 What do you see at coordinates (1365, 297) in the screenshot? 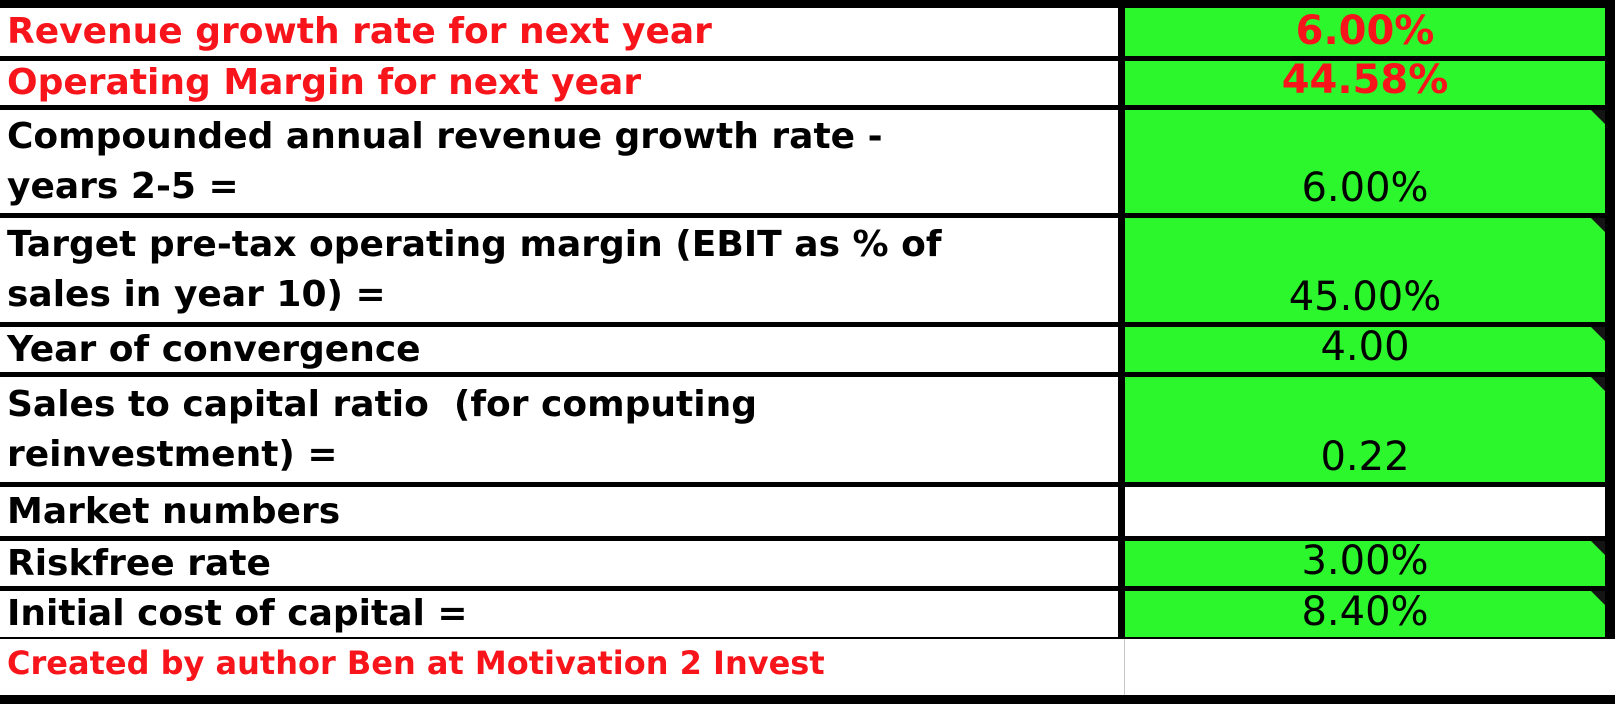
I see `target-operating-margin-value: 45.00%` at bounding box center [1365, 297].